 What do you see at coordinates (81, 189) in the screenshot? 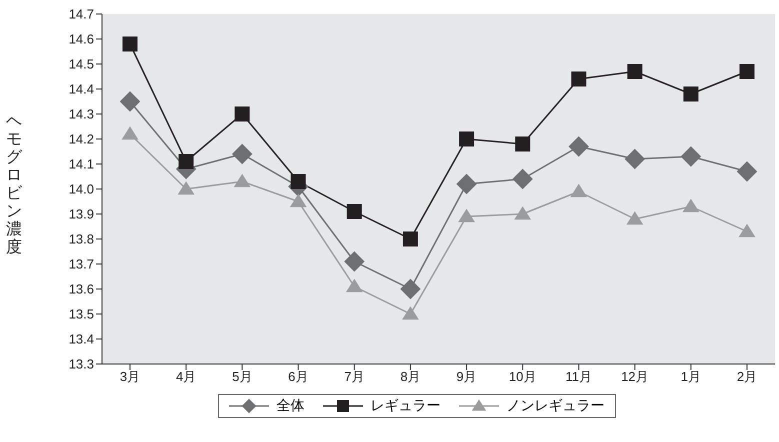
I see `y-tick-label: 14.0` at bounding box center [81, 189].